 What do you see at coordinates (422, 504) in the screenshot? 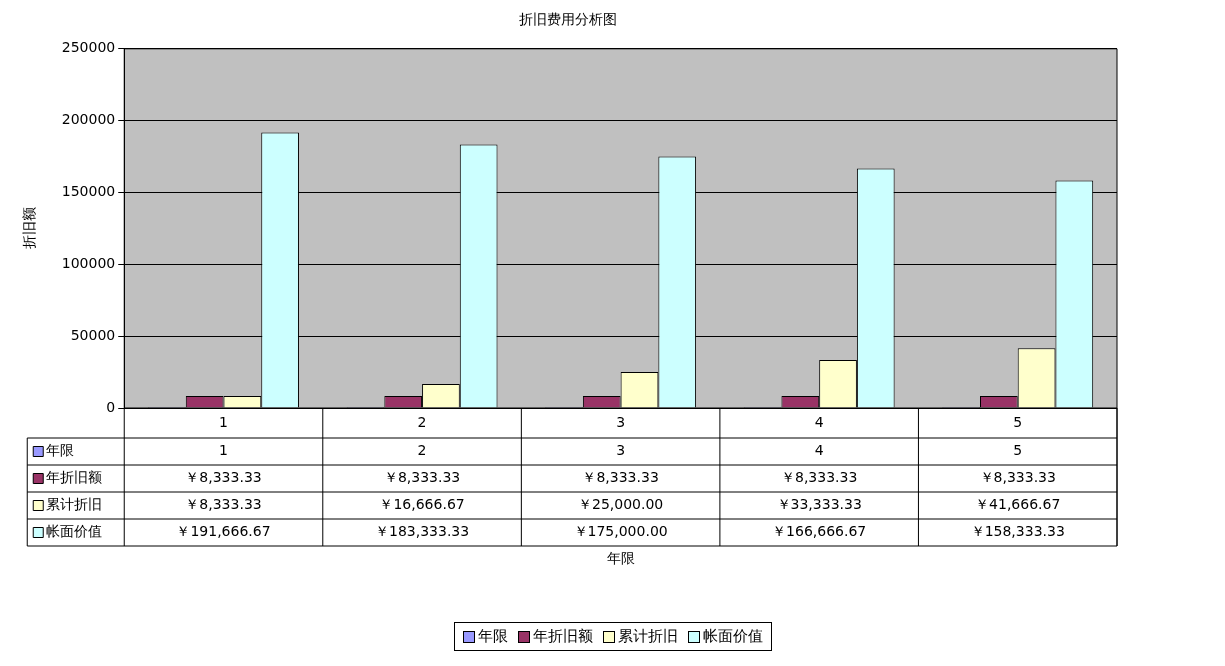
I see `data-label: ￥16,666.67` at bounding box center [422, 504].